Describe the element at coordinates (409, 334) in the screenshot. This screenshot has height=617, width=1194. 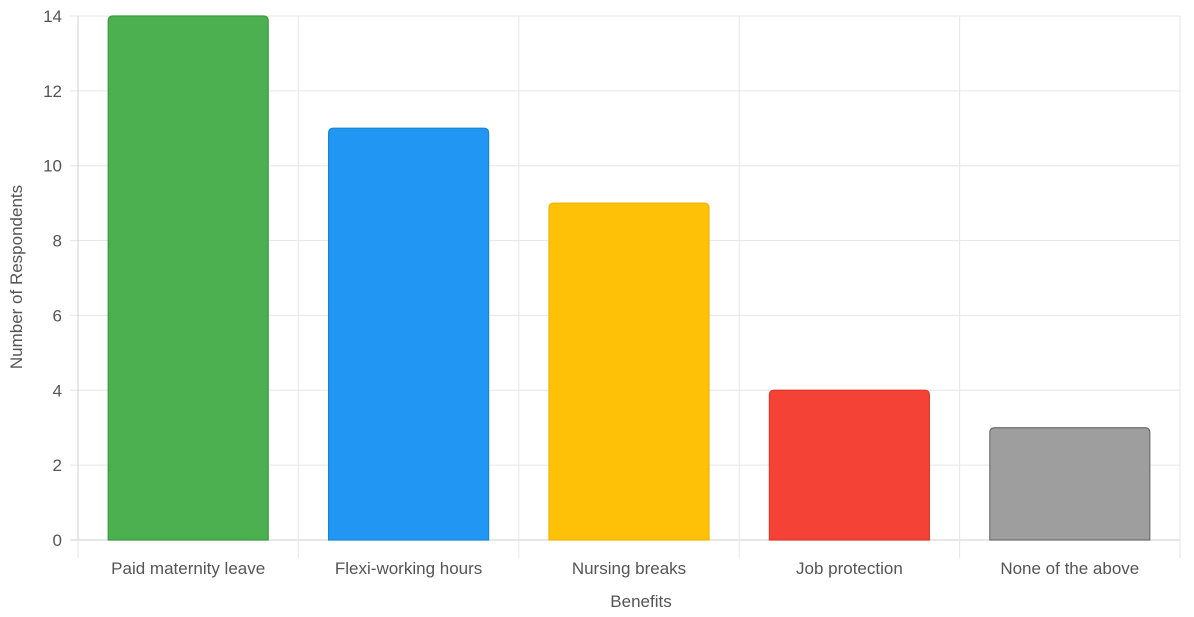
I see `bar-flexi-working-hours` at that location.